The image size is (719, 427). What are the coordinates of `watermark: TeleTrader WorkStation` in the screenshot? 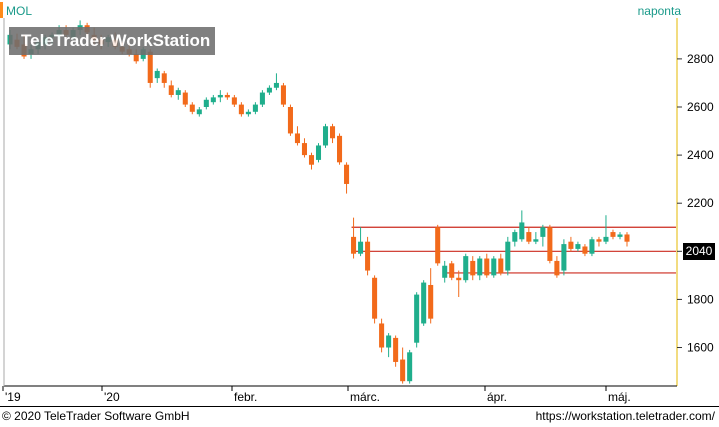 It's located at (112, 41).